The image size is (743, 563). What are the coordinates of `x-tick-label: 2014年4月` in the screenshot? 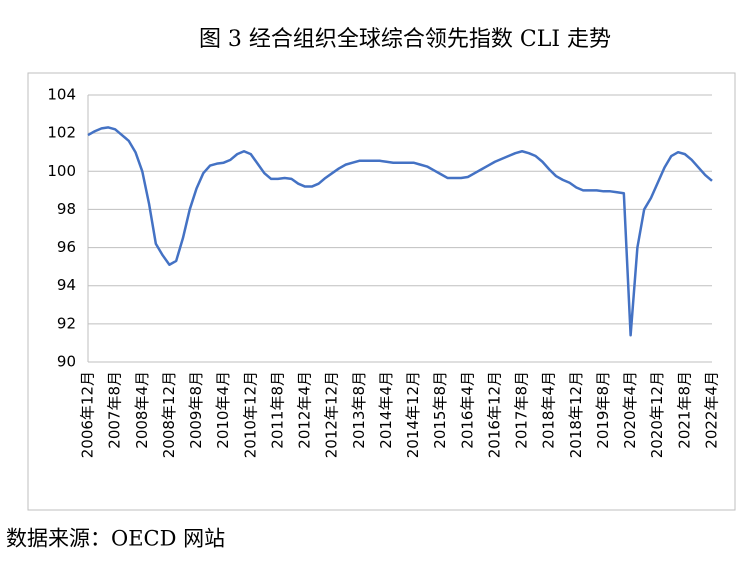 It's located at (386, 410).